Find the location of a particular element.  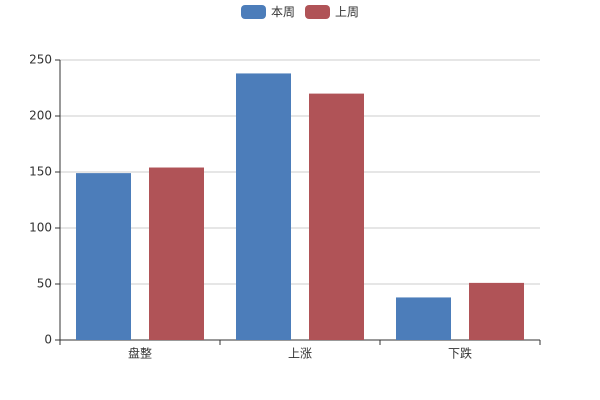

y-tick-label: 200 is located at coordinates (40, 116).